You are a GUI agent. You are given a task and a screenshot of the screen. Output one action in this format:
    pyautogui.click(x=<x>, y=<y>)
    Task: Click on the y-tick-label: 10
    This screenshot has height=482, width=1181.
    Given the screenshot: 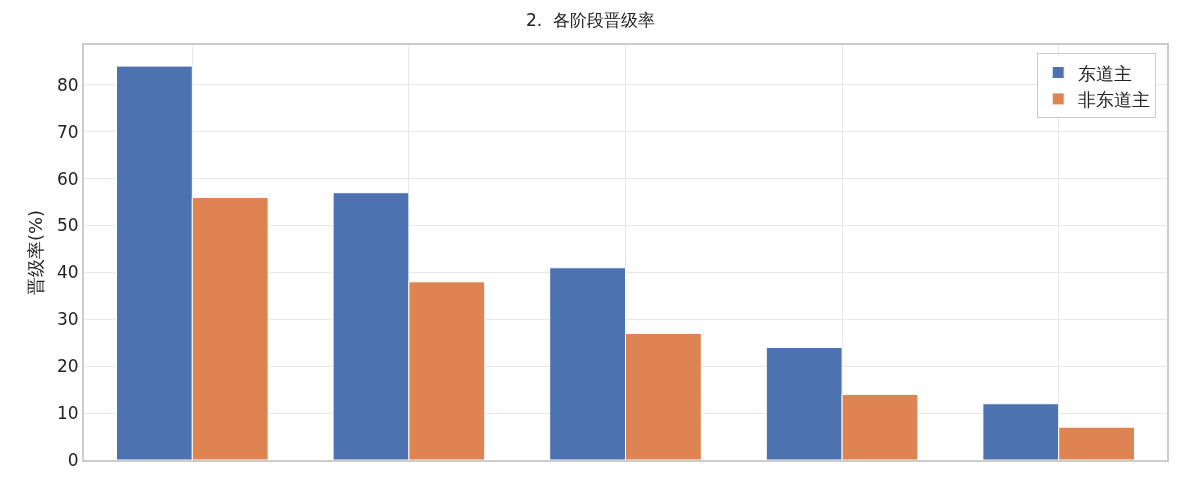 What is the action you would take?
    pyautogui.click(x=67, y=413)
    